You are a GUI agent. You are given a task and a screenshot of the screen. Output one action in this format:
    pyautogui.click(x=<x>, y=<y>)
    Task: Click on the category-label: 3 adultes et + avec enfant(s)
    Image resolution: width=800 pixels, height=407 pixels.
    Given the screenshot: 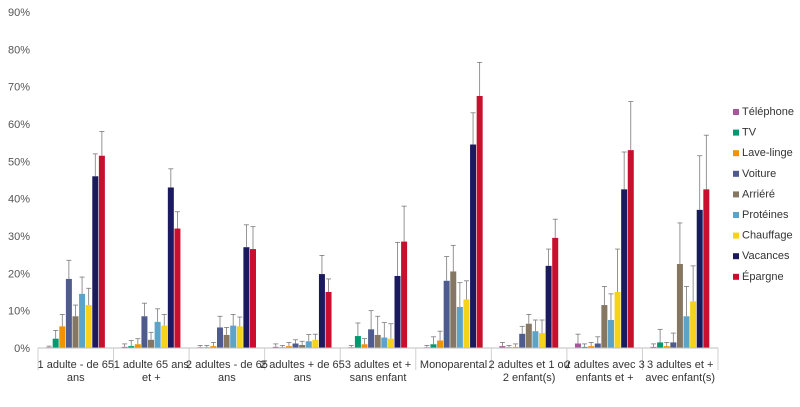 What is the action you would take?
    pyautogui.click(x=680, y=371)
    